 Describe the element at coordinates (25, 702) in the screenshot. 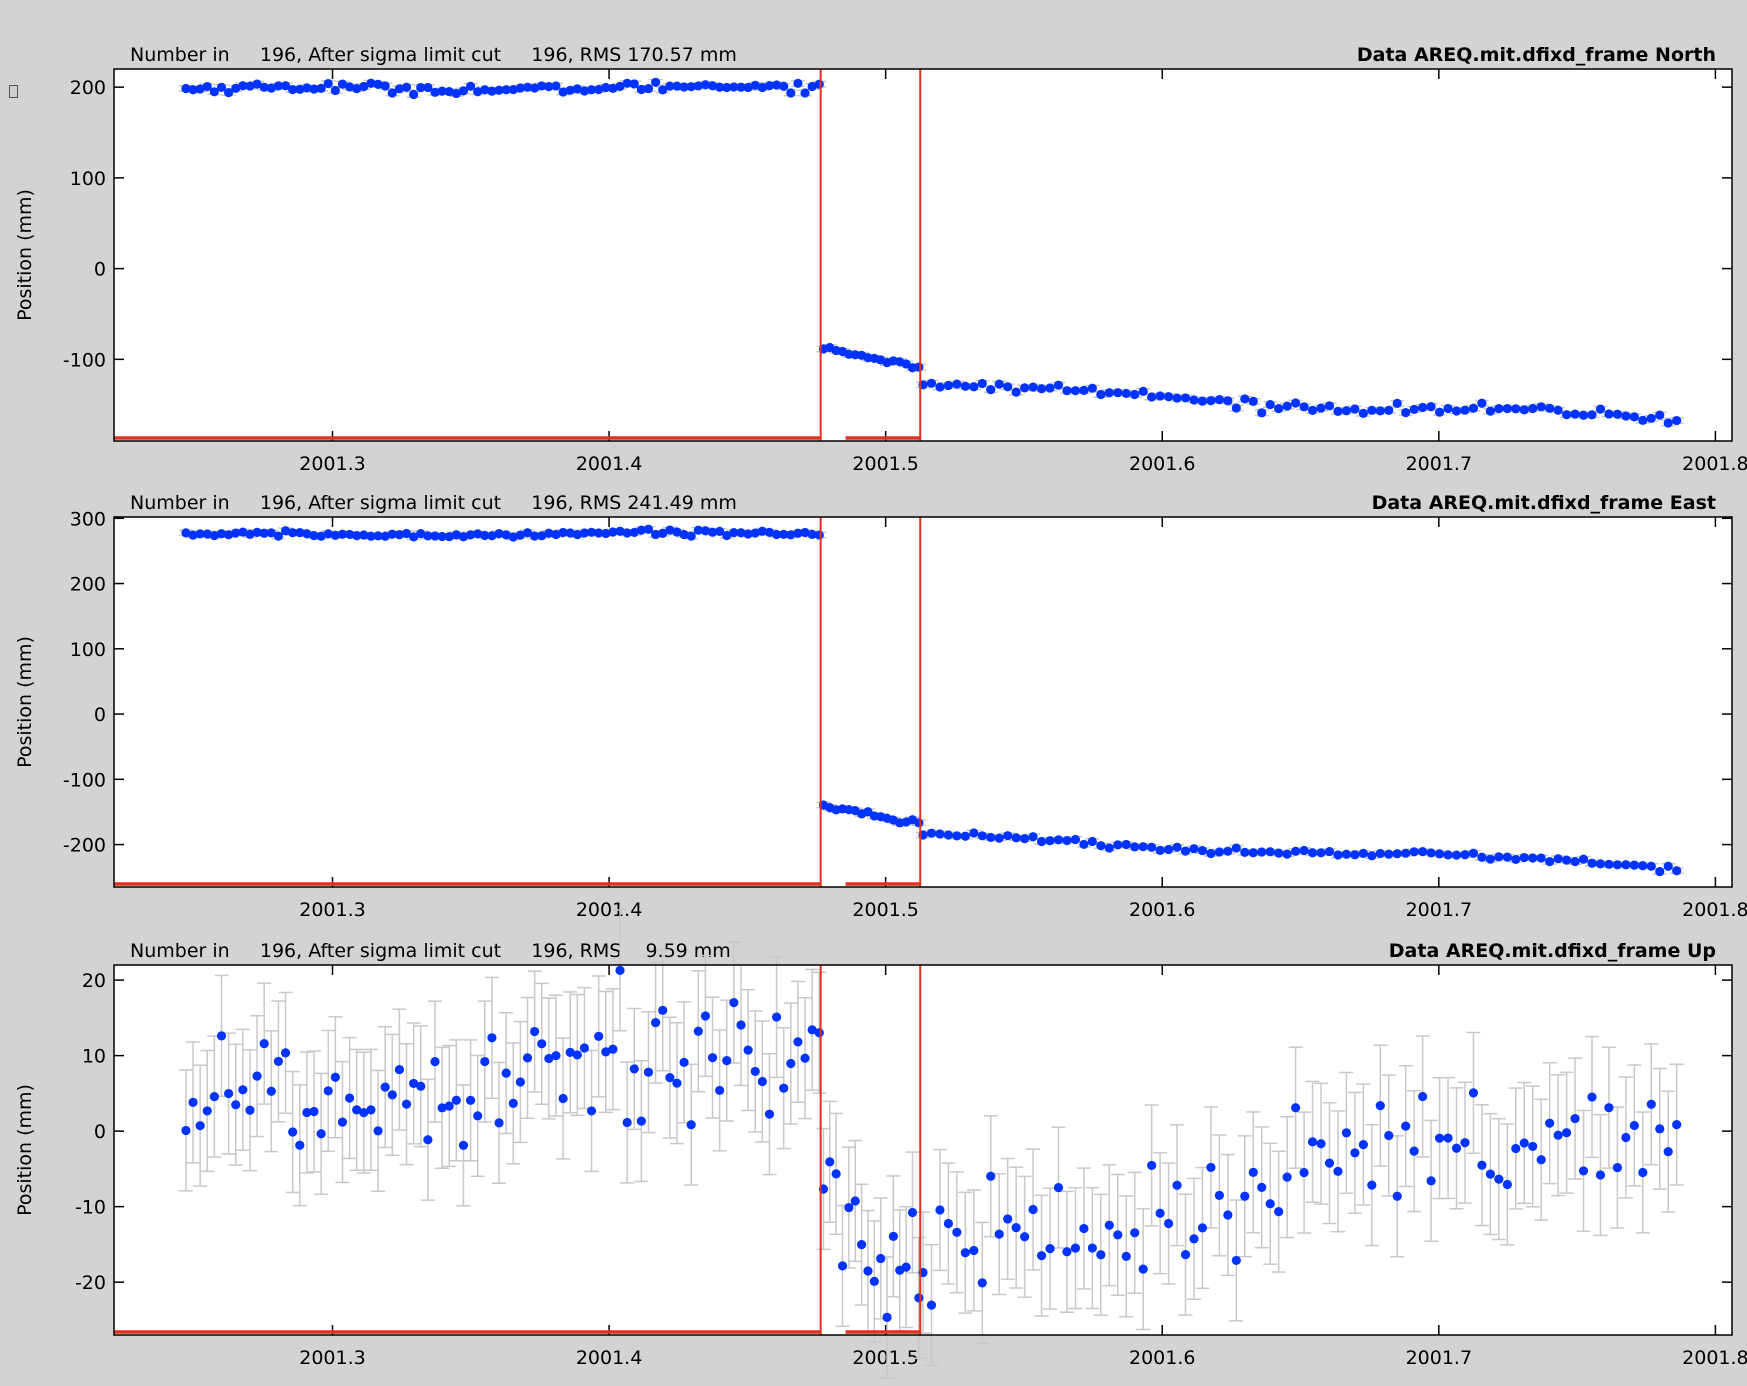

I see `y-axis-label: Position (mm)` at that location.